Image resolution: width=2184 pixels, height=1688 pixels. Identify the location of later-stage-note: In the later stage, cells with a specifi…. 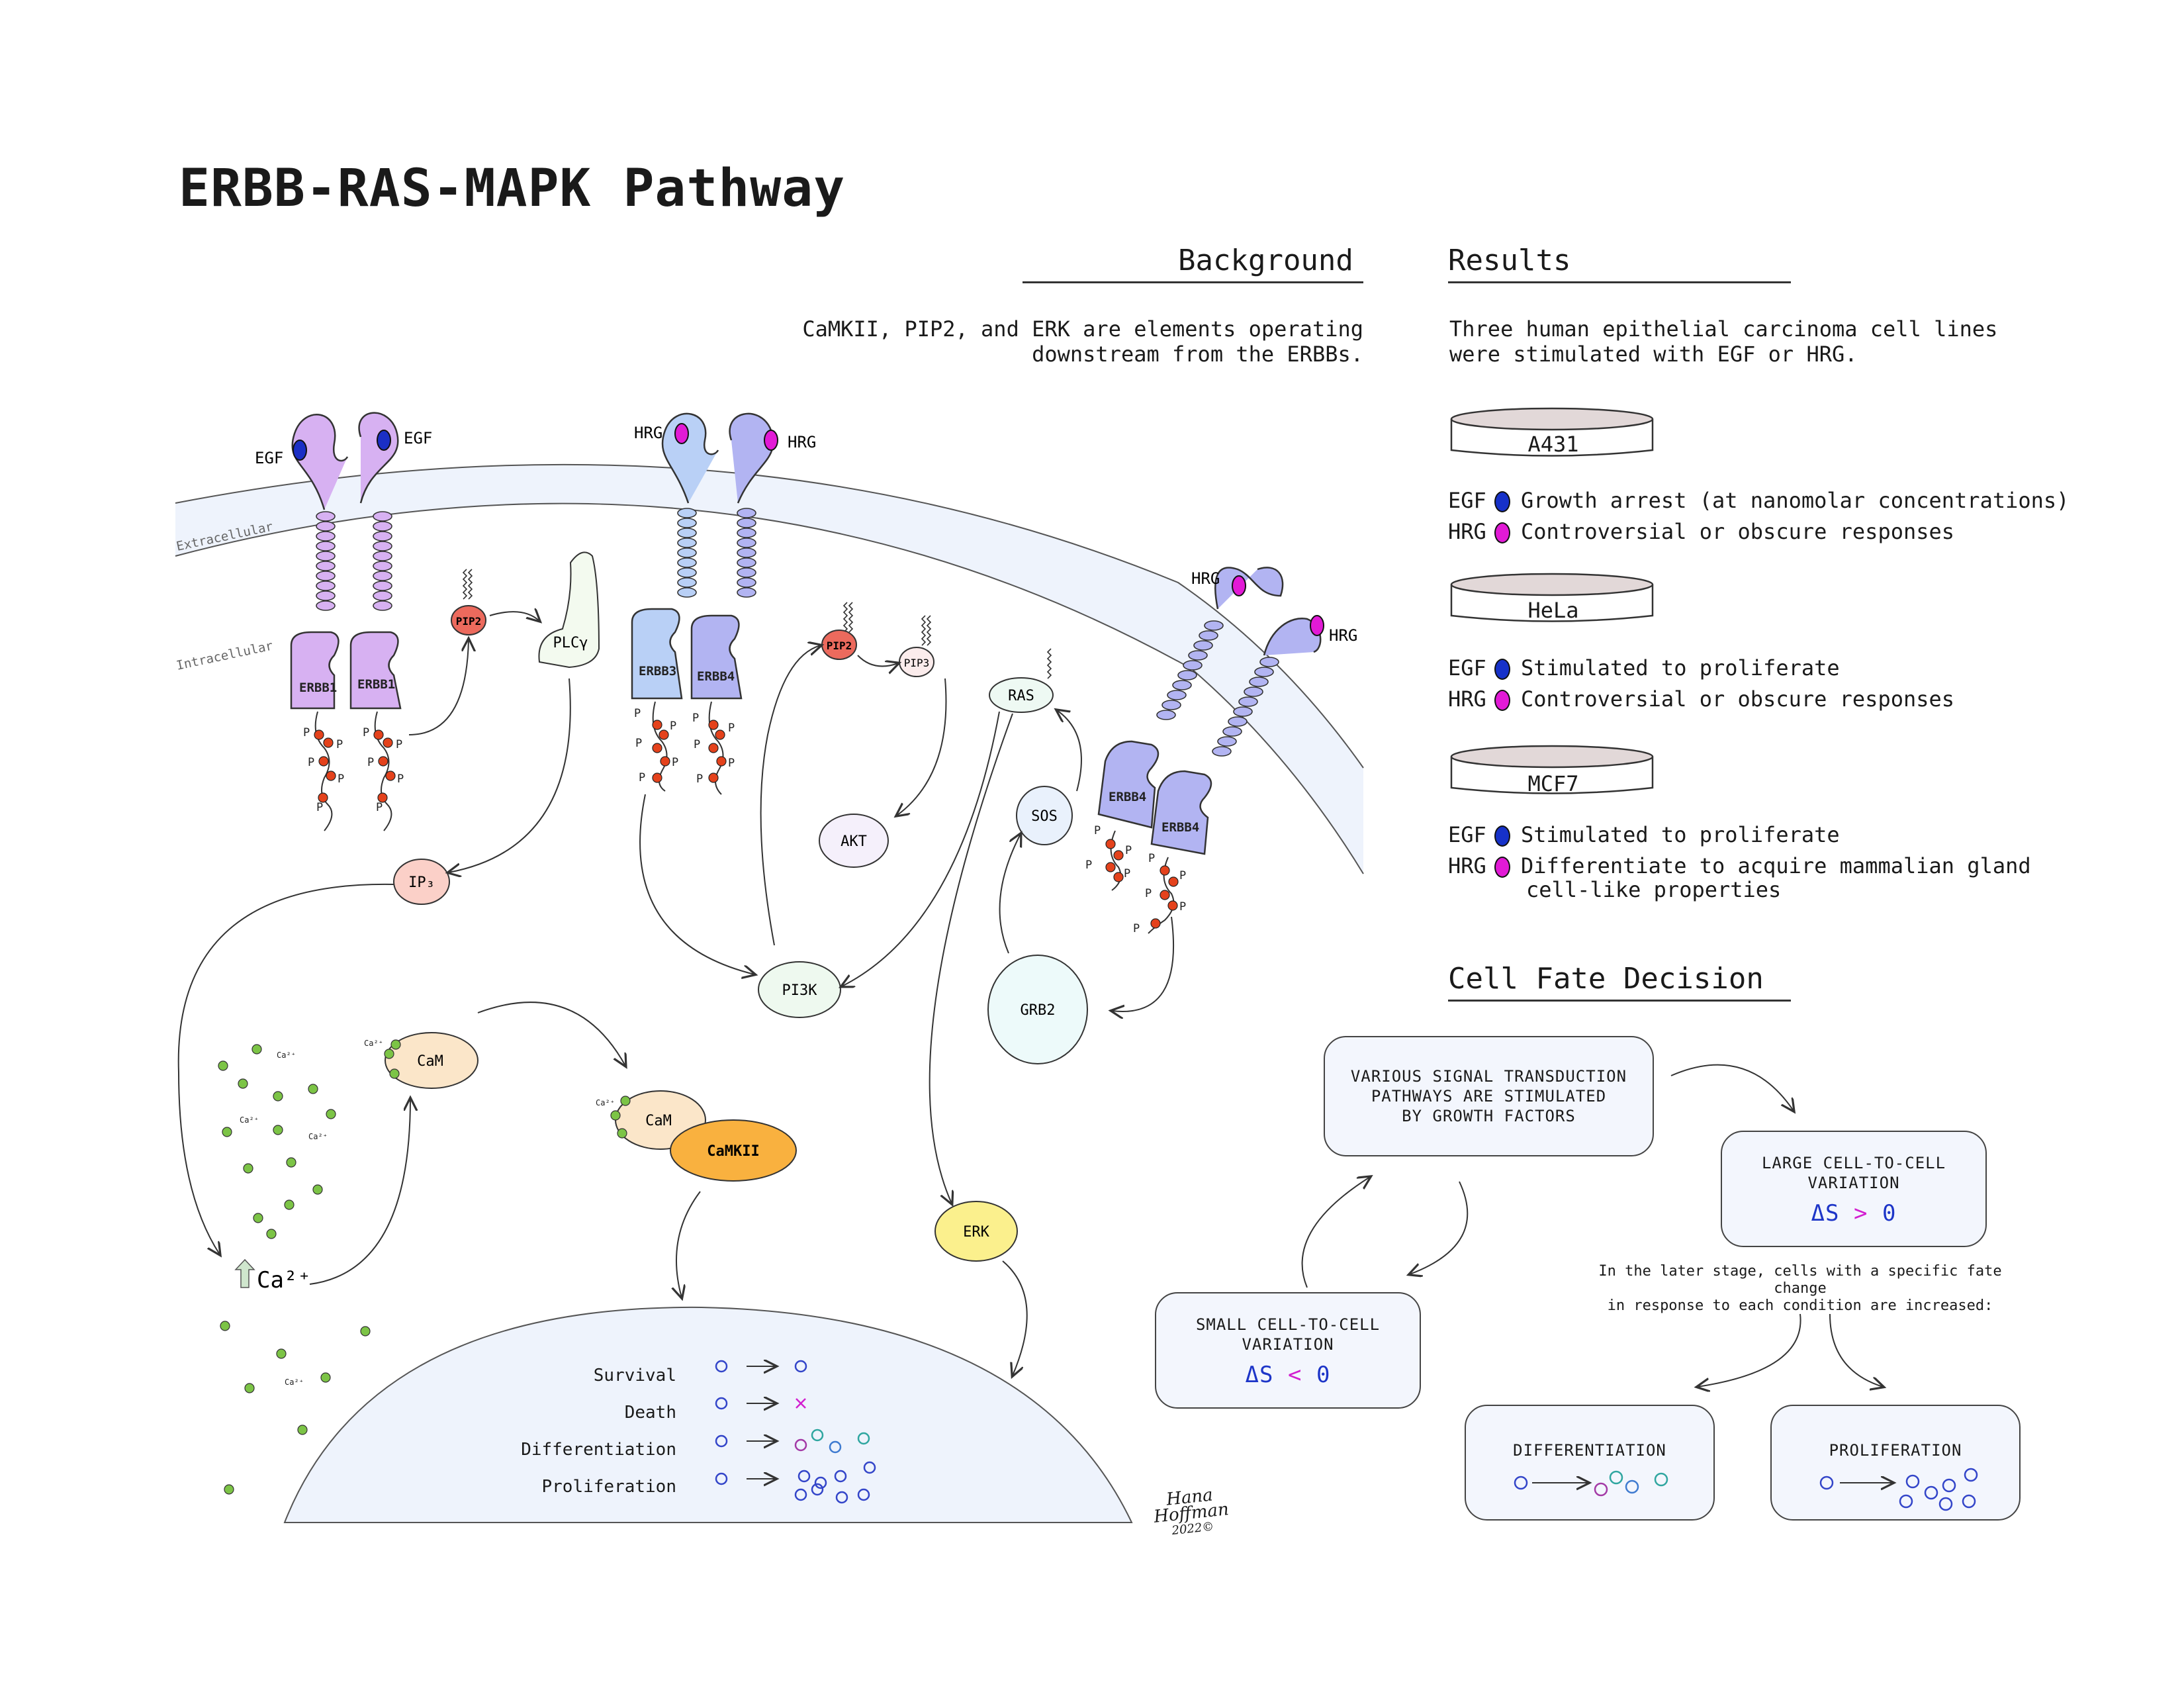
(1800, 1289).